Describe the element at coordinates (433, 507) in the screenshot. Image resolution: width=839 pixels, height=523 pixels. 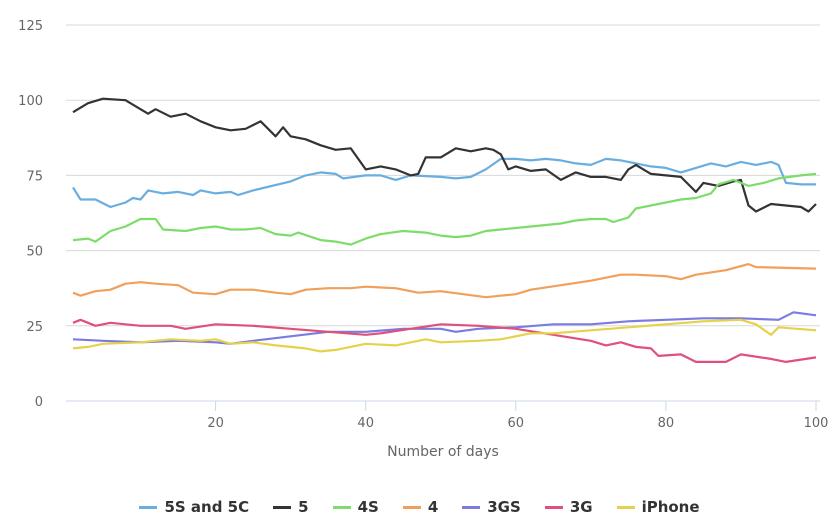
I see `legend-label: 4` at that location.